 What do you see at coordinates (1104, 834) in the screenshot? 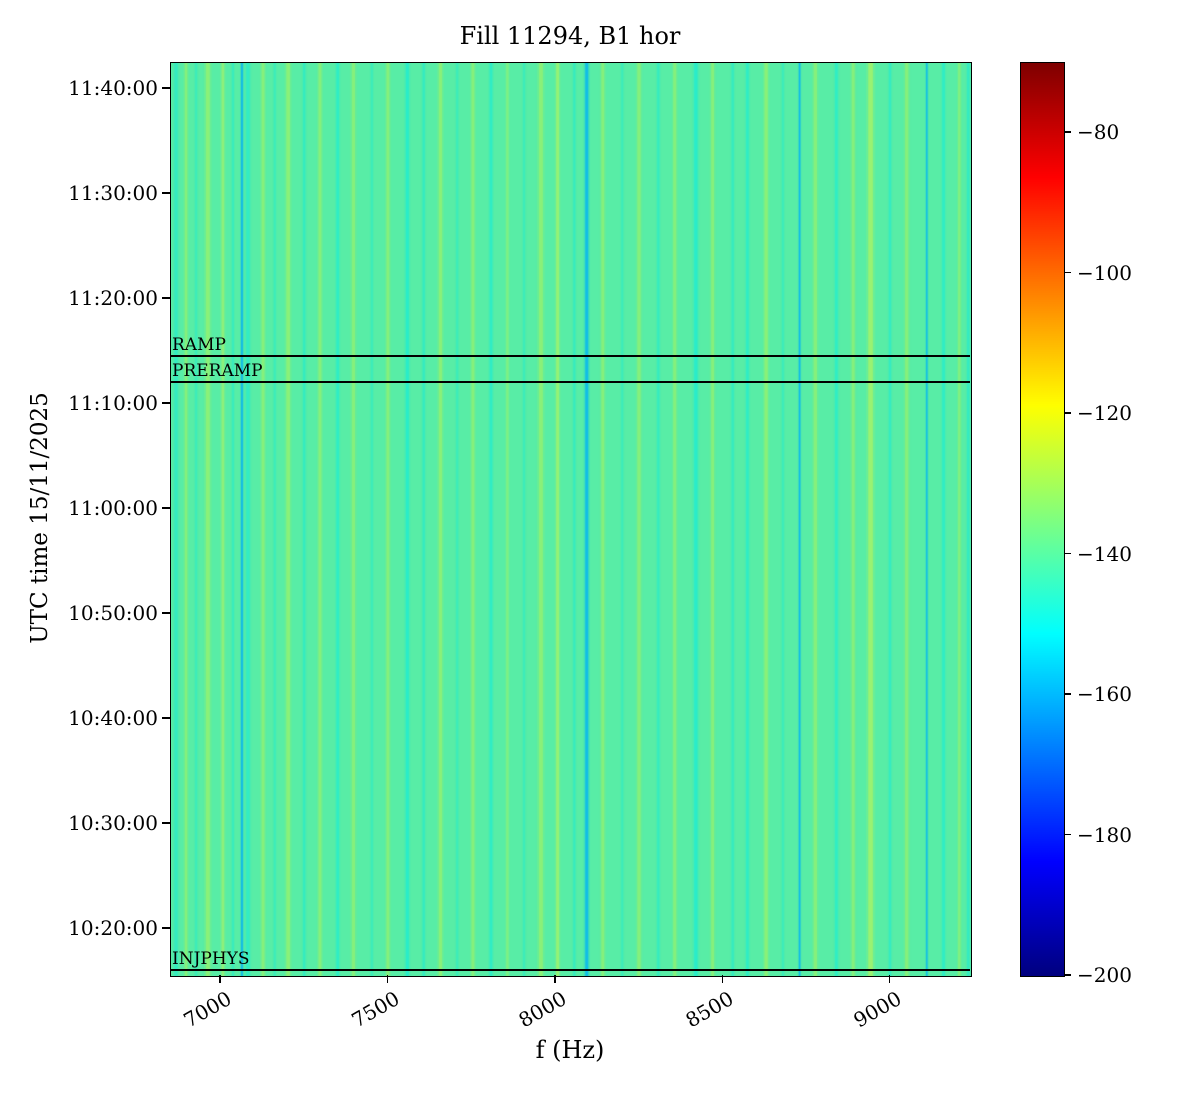
I see `colorbar-tick-label: −180` at bounding box center [1104, 834].